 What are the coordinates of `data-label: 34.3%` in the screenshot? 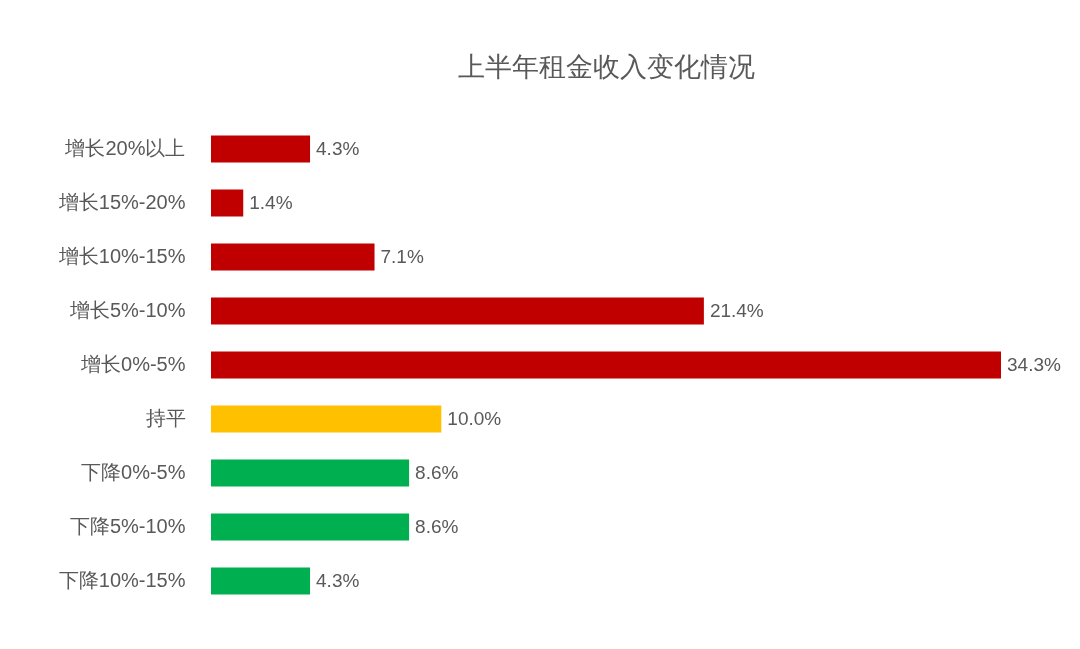 It's located at (1034, 364).